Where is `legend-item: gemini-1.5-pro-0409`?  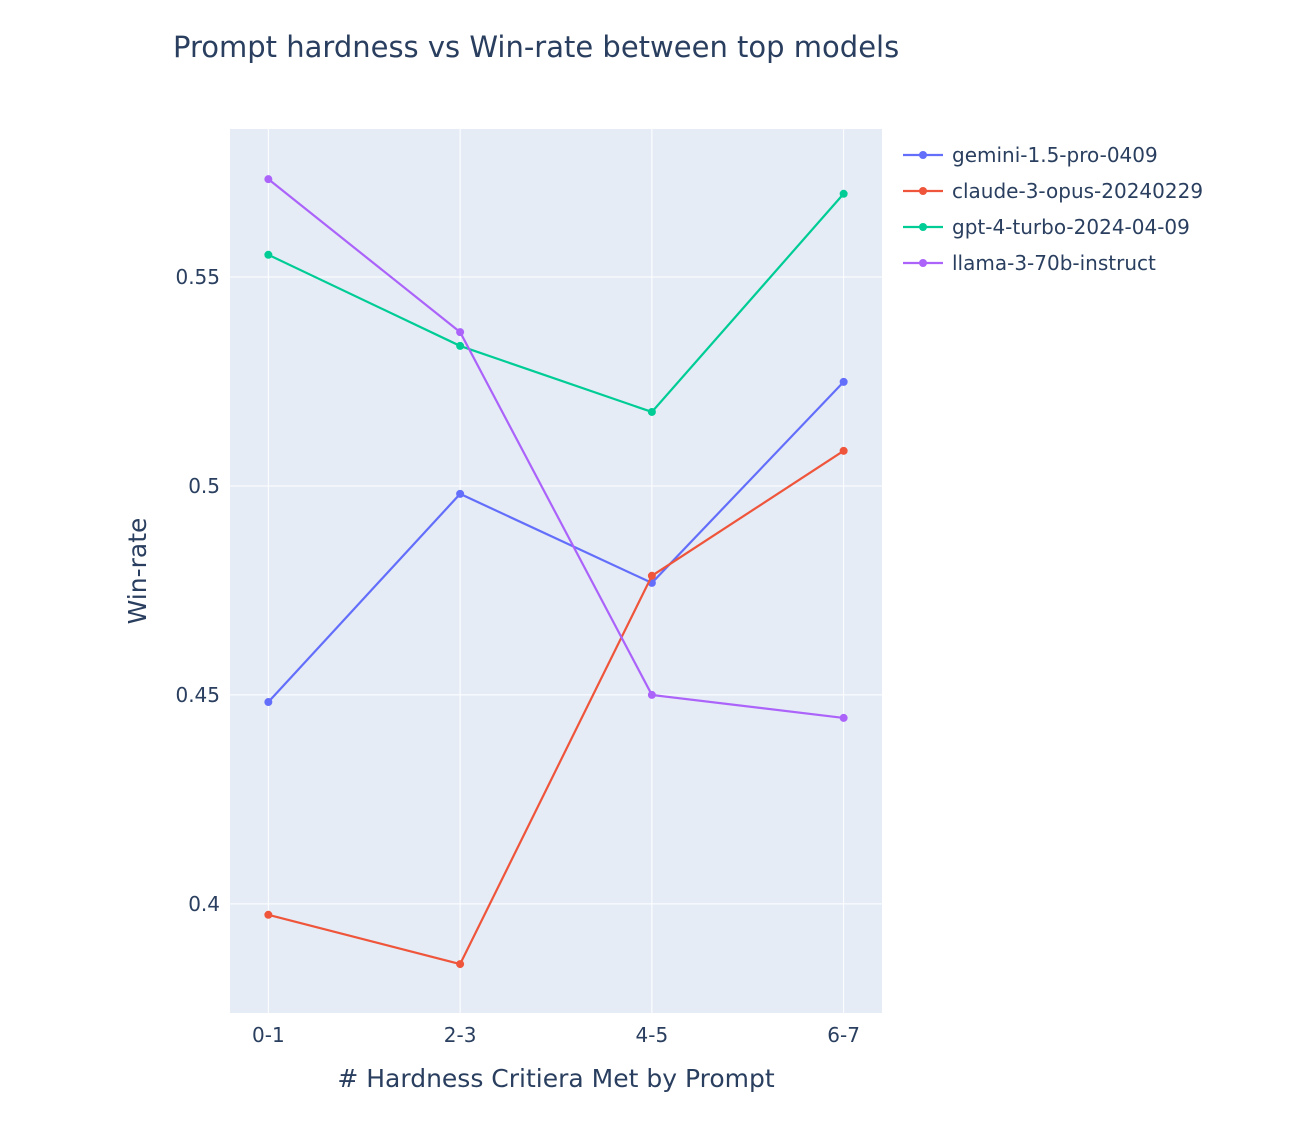
legend-item: gemini-1.5-pro-0409 is located at coordinates (1030, 155).